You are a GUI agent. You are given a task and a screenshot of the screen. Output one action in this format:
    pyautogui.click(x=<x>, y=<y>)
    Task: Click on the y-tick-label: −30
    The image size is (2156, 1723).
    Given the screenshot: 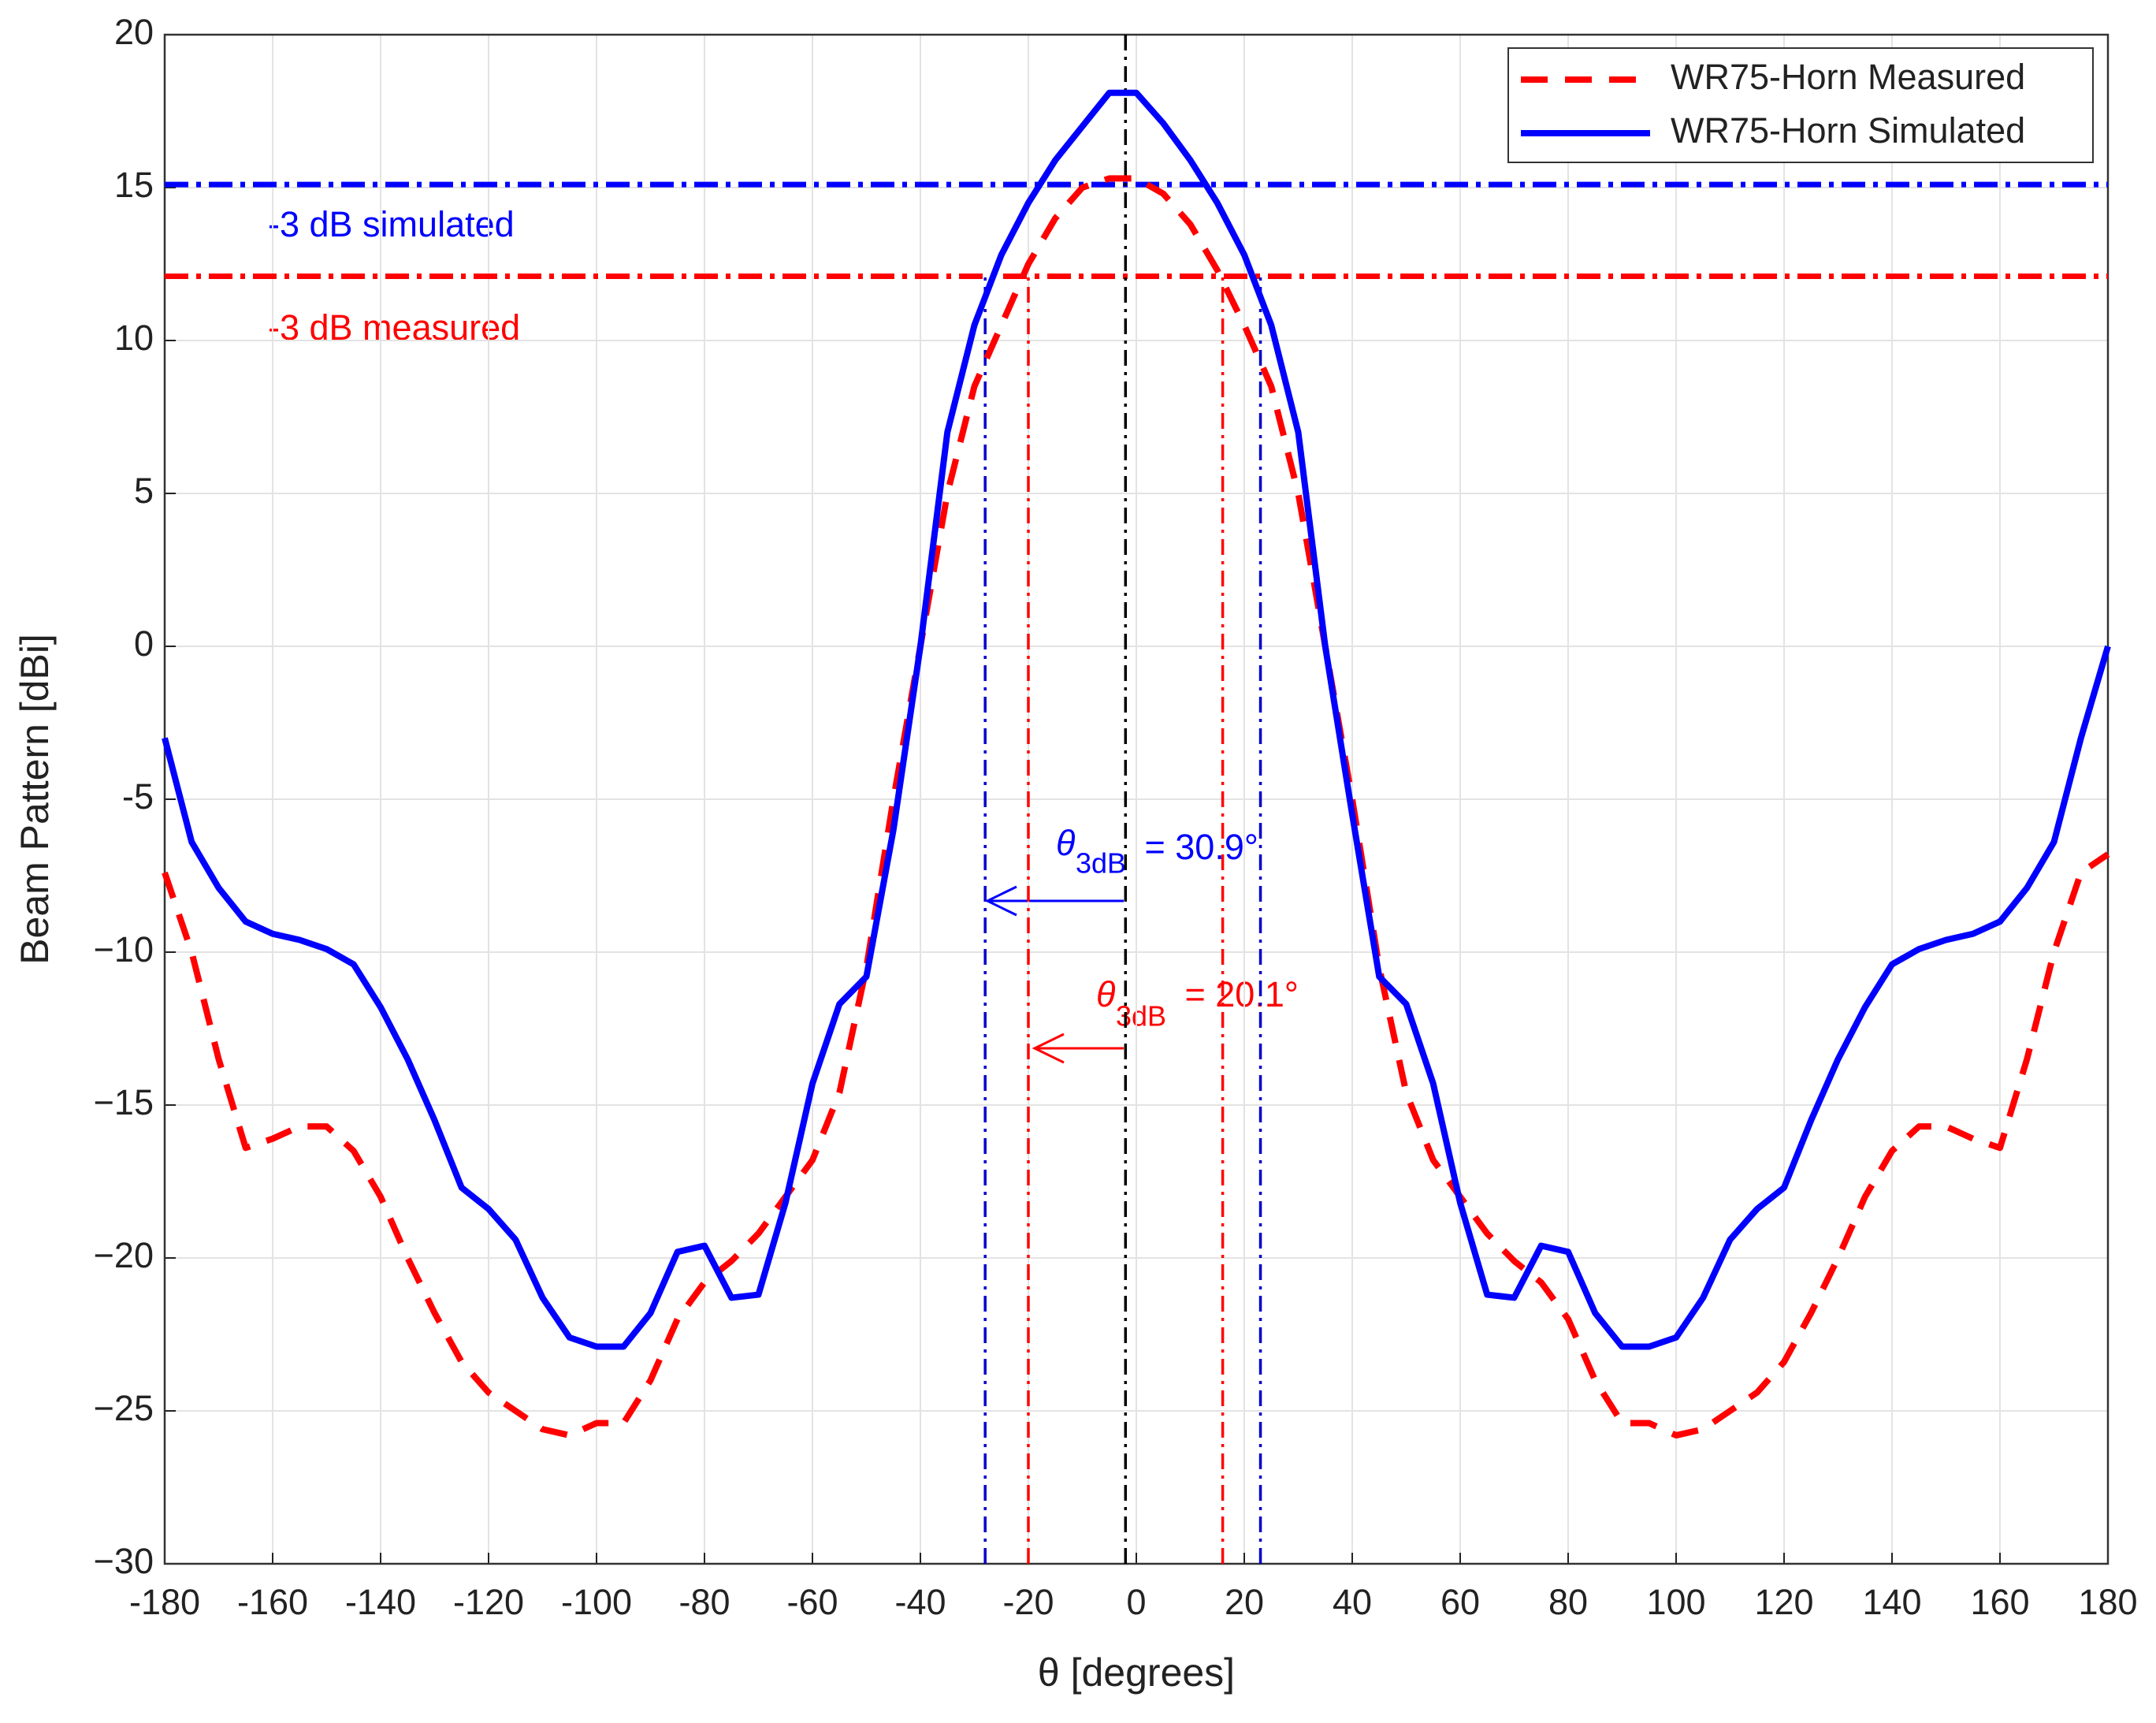 What is the action you would take?
    pyautogui.click(x=124, y=1561)
    